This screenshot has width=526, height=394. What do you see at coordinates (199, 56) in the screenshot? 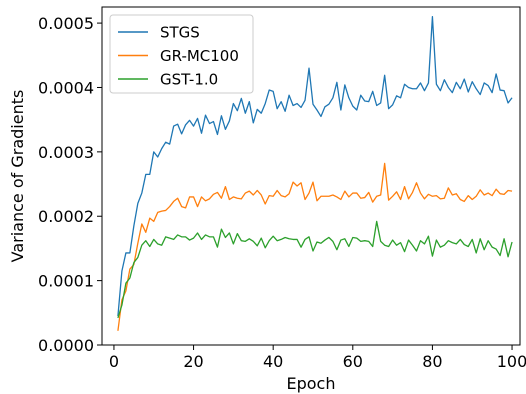
I see `legend-label: GR-MC100` at bounding box center [199, 56].